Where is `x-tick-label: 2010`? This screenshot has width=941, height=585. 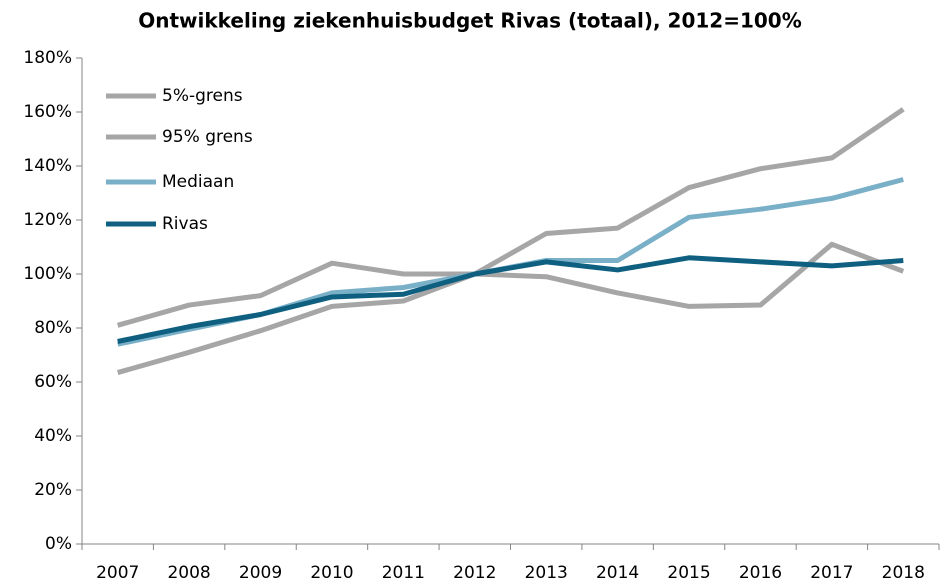
x-tick-label: 2010 is located at coordinates (331, 573).